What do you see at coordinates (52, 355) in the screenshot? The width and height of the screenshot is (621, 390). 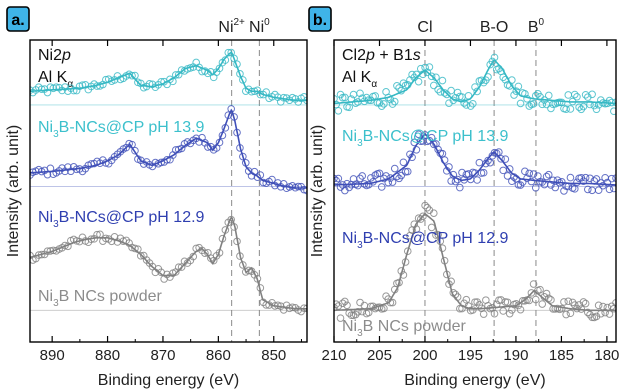 I see `x-tick-label: 890` at bounding box center [52, 355].